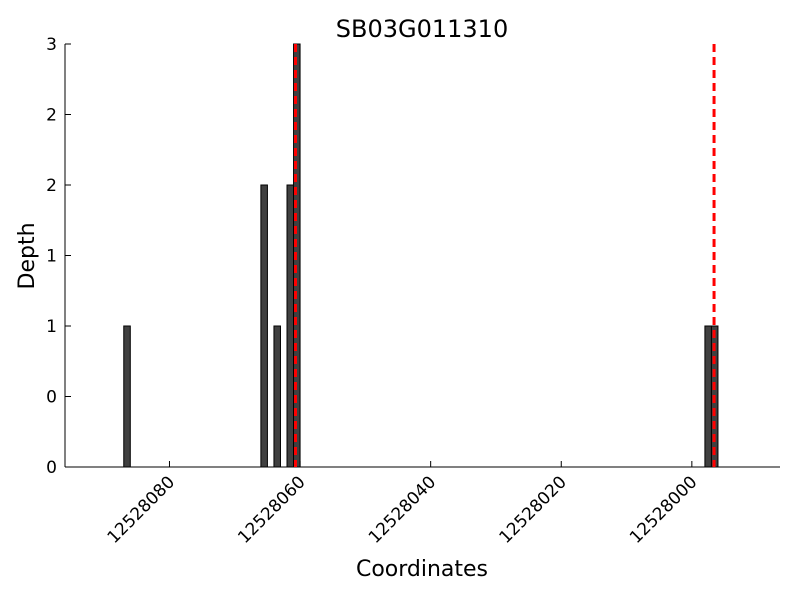 Image resolution: width=800 pixels, height=600 pixels. Describe the element at coordinates (51, 45) in the screenshot. I see `y-tick-label: 3` at that location.